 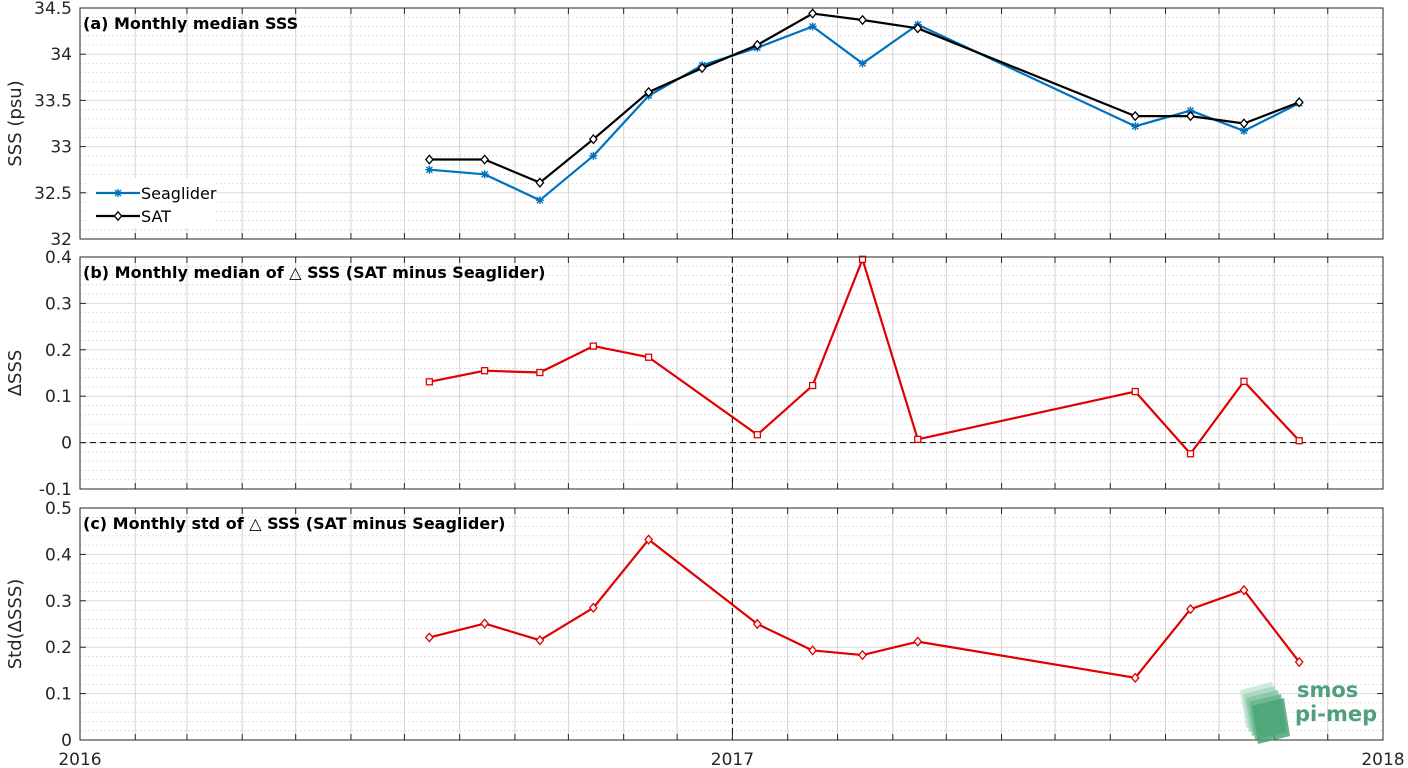 I want to click on legend-sat-label: SAT, so click(x=156, y=216).